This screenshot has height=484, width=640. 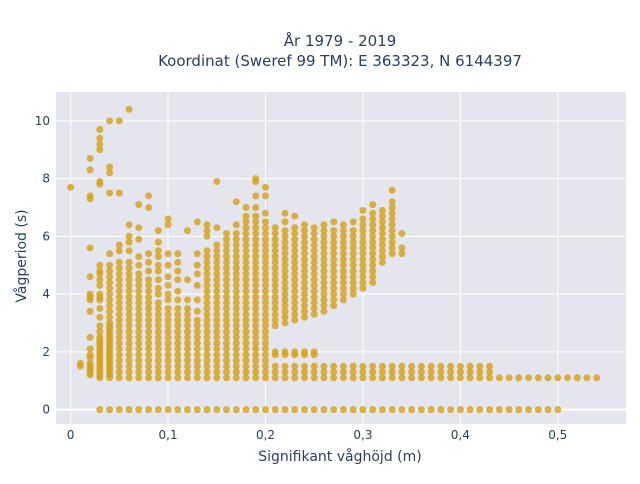 I want to click on x-tick-label: 0,1, so click(x=168, y=435).